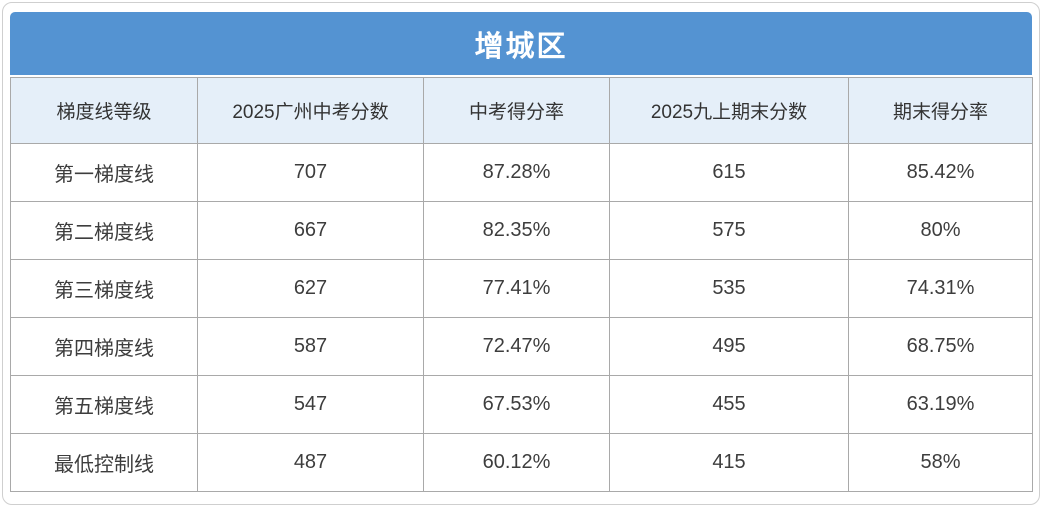 The height and width of the screenshot is (509, 1042). What do you see at coordinates (310, 110) in the screenshot?
I see `column-header: 2025广州中考分数` at bounding box center [310, 110].